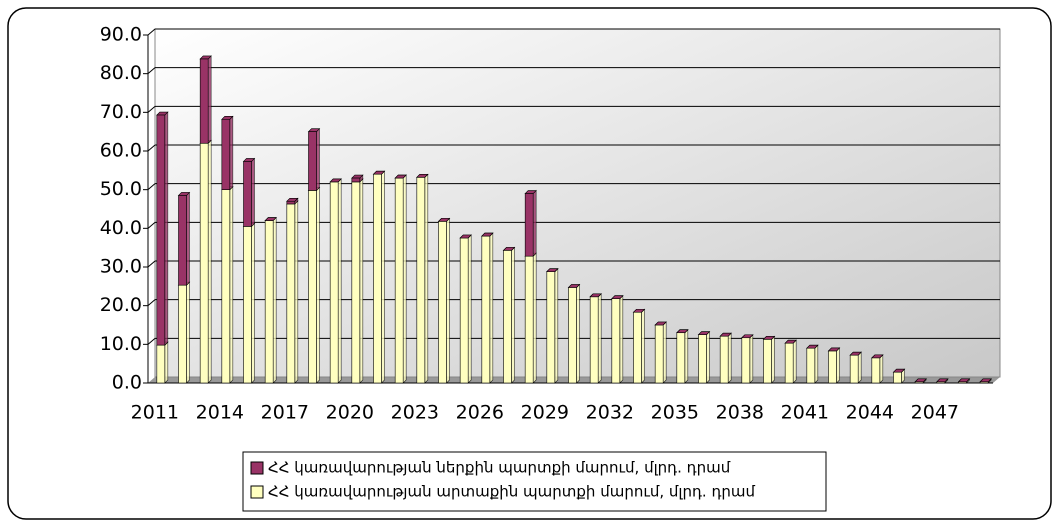  What do you see at coordinates (610, 413) in the screenshot?
I see `x-tick-label: 2032` at bounding box center [610, 413].